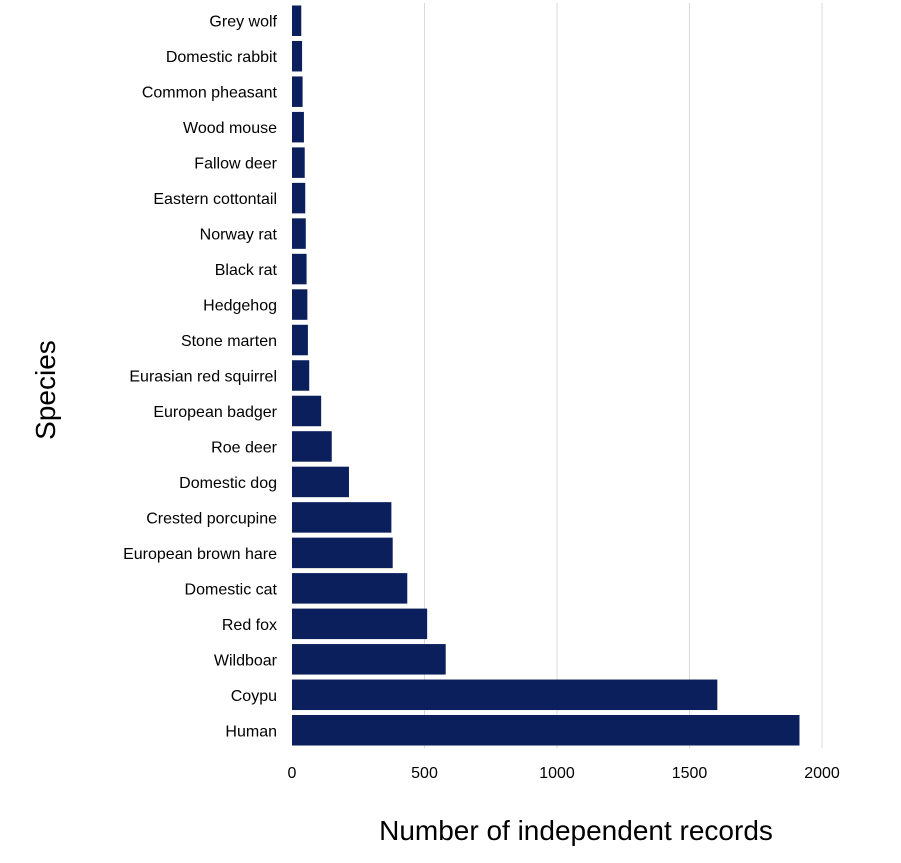 The image size is (901, 863). What do you see at coordinates (299, 269) in the screenshot?
I see `bar-black-rat` at bounding box center [299, 269].